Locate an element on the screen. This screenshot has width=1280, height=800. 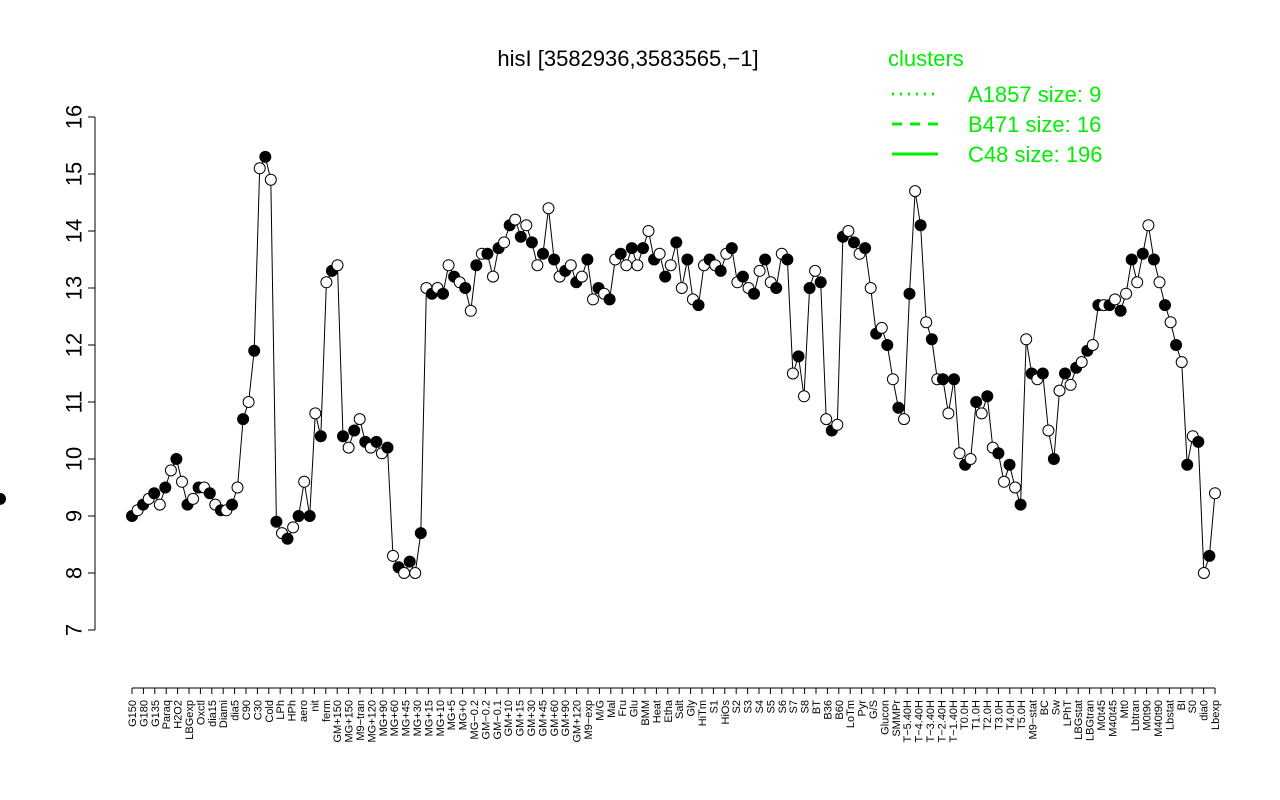
x-tick-label: MG+150 is located at coordinates (350, 721).